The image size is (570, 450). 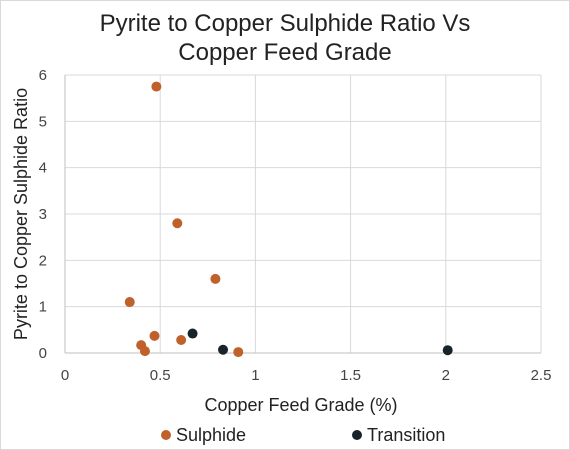 What do you see at coordinates (541, 375) in the screenshot?
I see `x-tick-label: 2.5` at bounding box center [541, 375].